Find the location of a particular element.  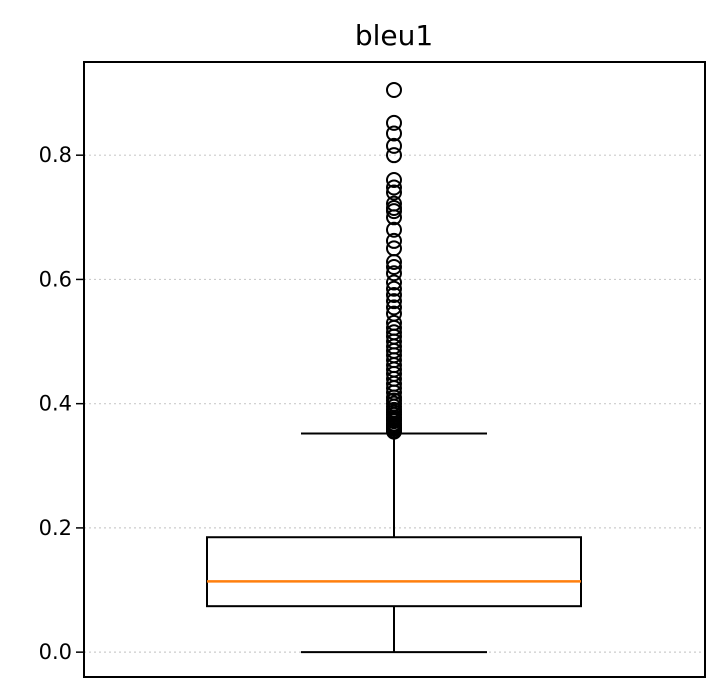

y-tick-label: 0.8 is located at coordinates (55, 155).